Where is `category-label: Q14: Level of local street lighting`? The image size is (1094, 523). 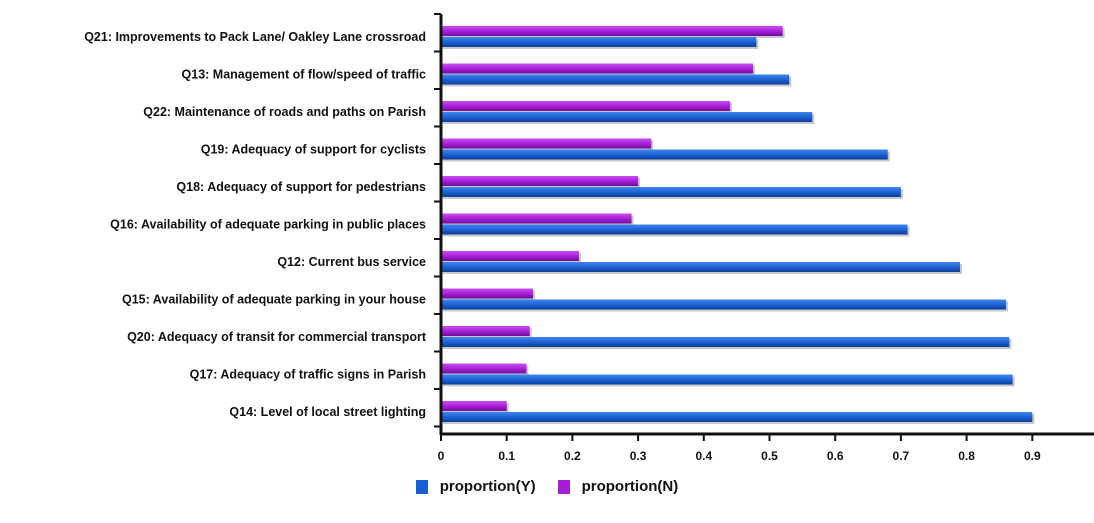 category-label: Q14: Level of local street lighting is located at coordinates (327, 412).